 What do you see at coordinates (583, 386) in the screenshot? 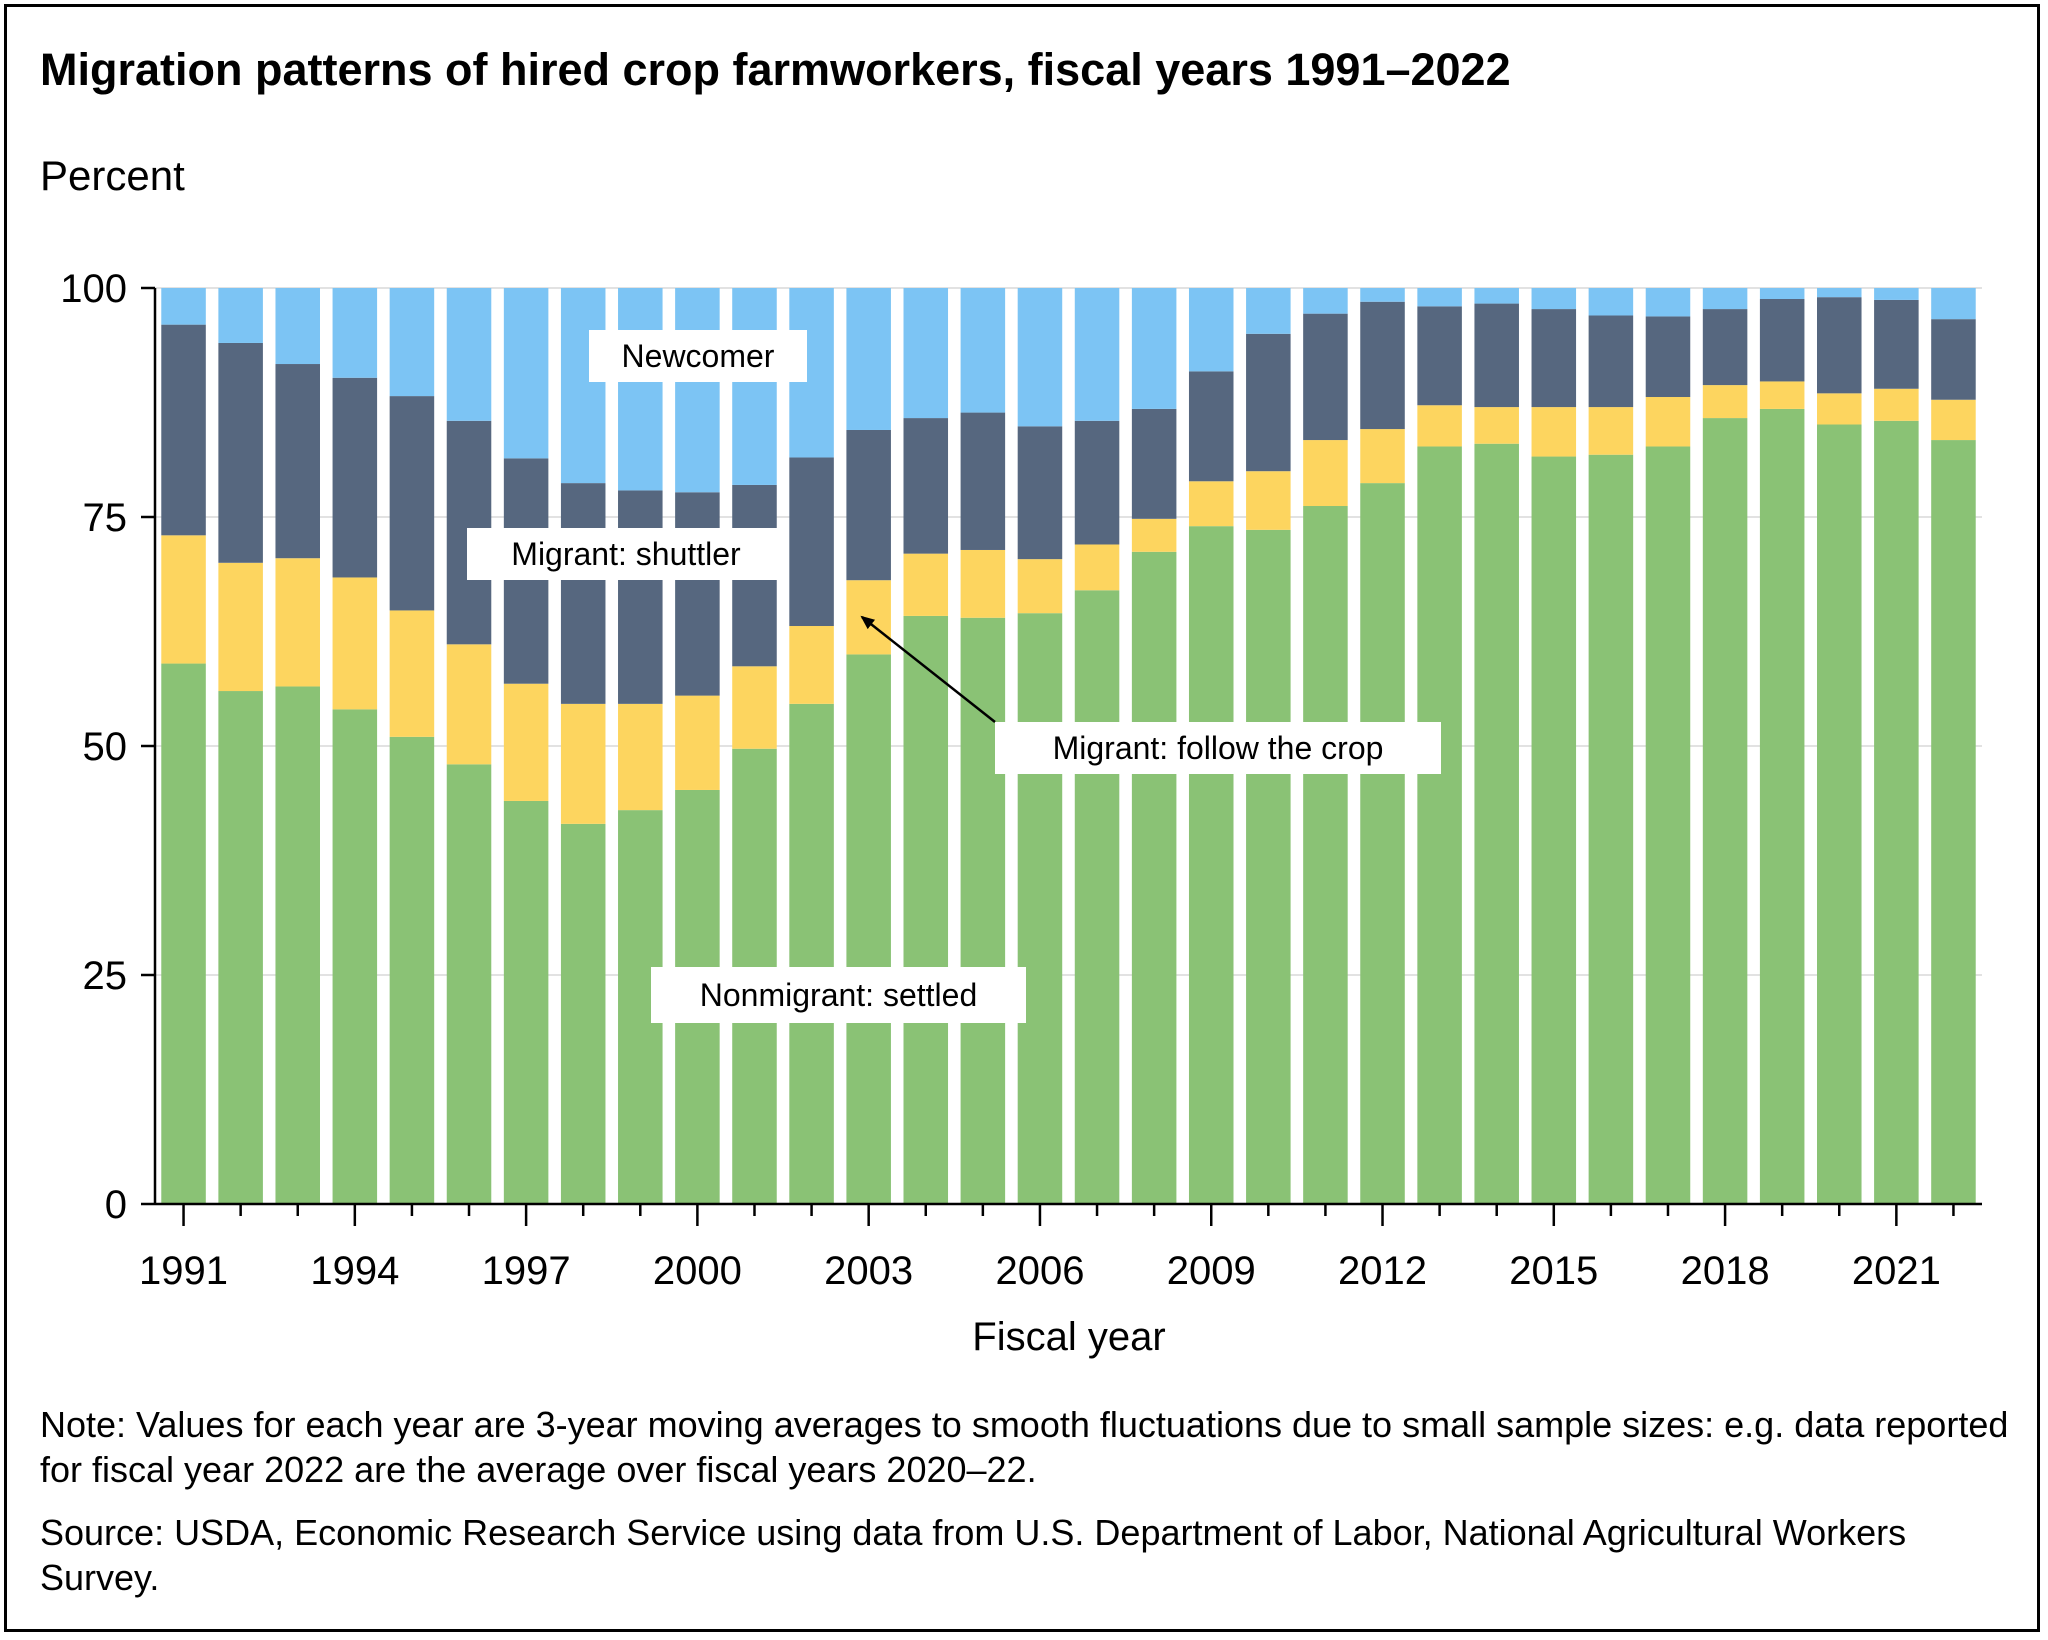
I see `bar-newcomer-1998` at bounding box center [583, 386].